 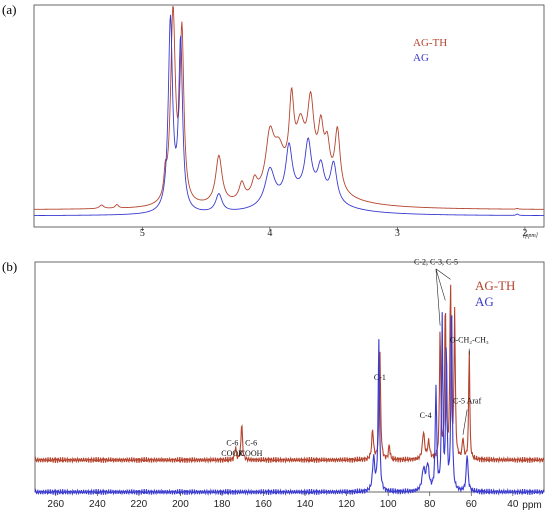 What do you see at coordinates (55, 504) in the screenshot?
I see `x-tick-label: 260` at bounding box center [55, 504].